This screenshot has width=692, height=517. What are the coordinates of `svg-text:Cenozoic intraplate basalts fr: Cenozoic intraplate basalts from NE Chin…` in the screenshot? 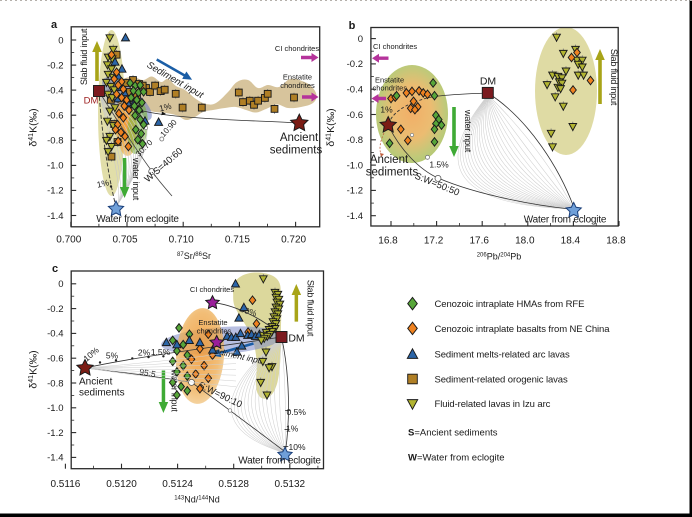 It's located at (523, 329).